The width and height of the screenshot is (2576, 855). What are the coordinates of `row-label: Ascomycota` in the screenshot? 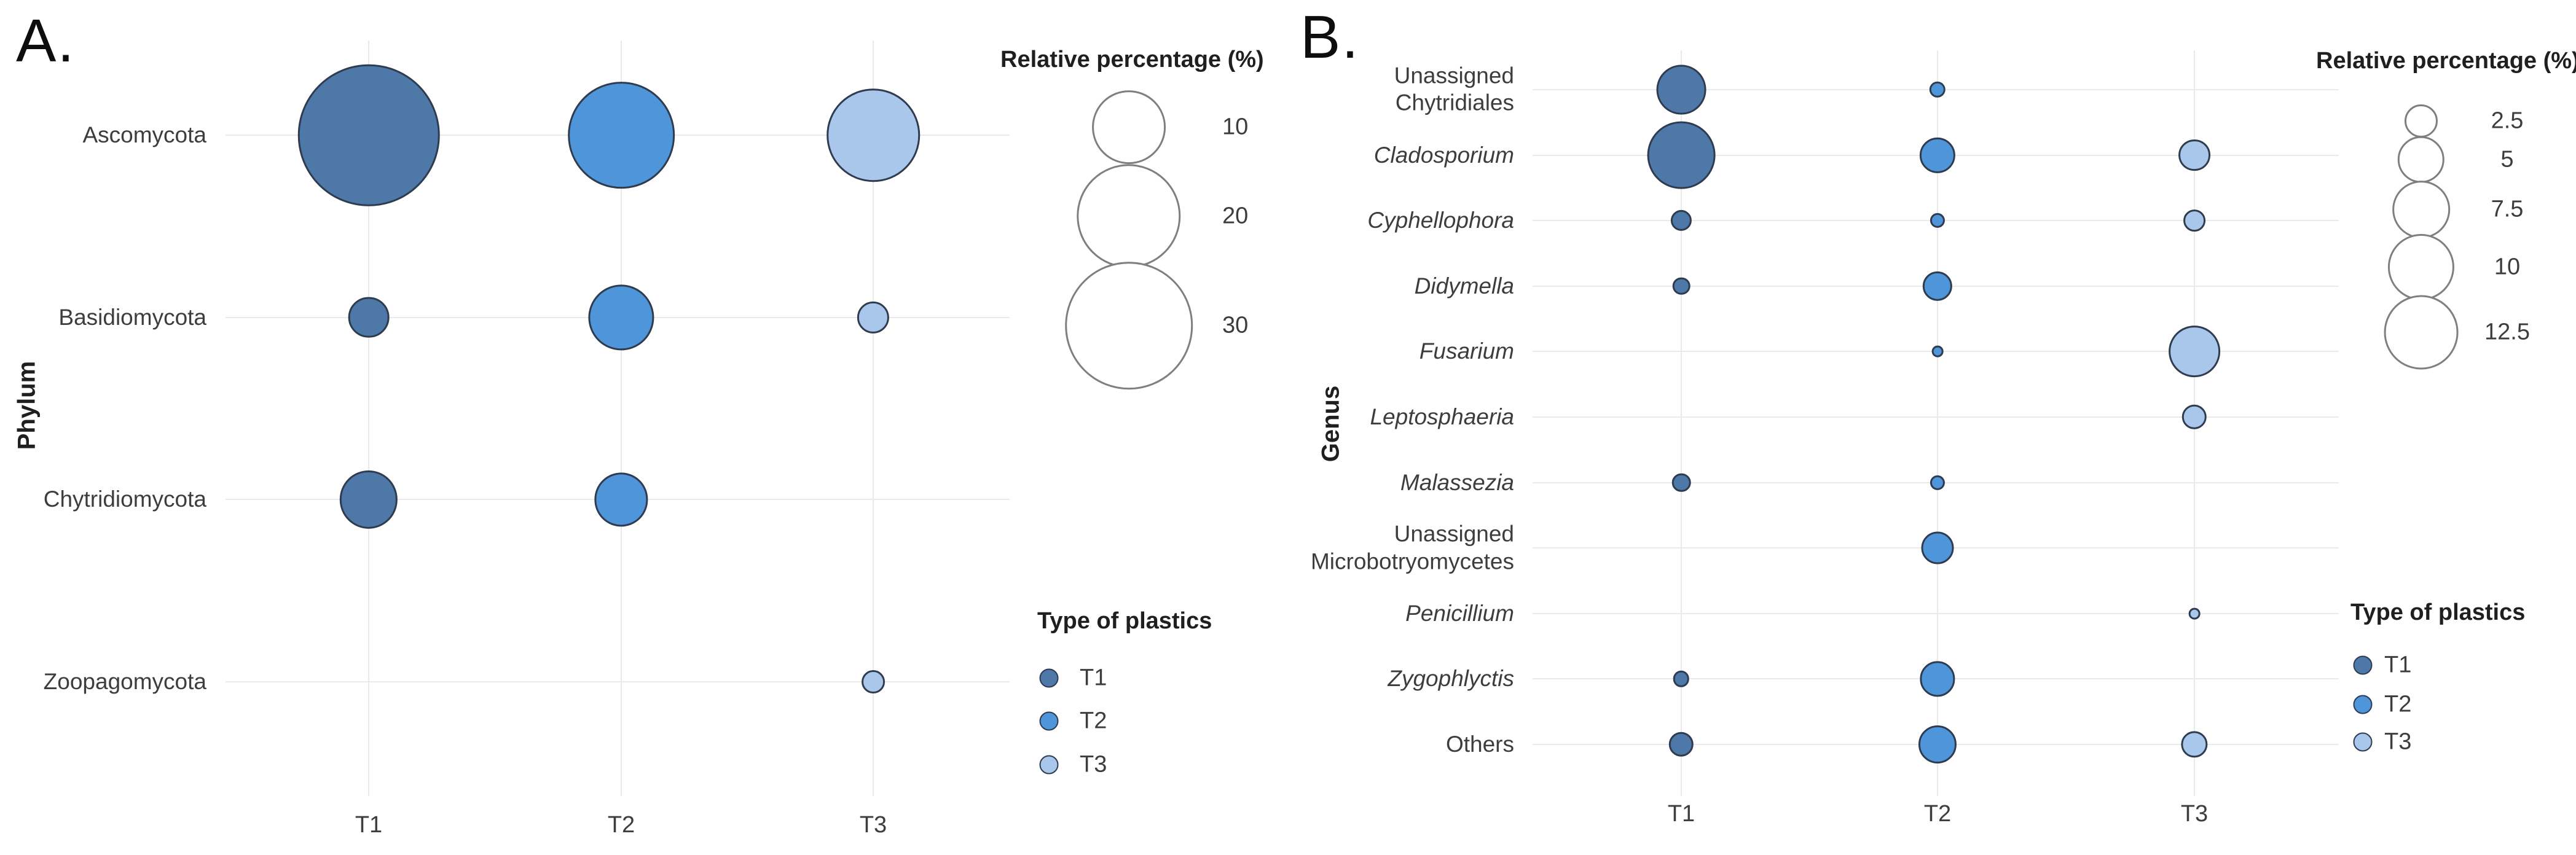 It's located at (144, 134).